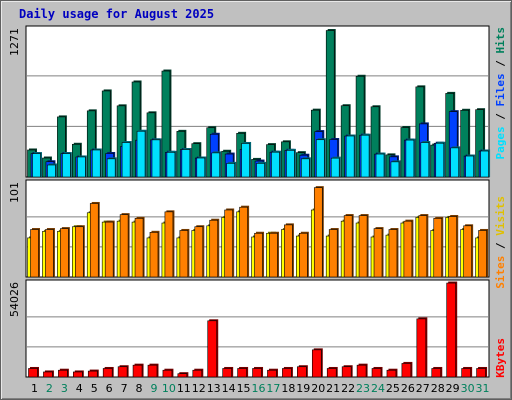  Describe the element at coordinates (500, 216) in the screenshot. I see `legend-visits: Visits` at that location.